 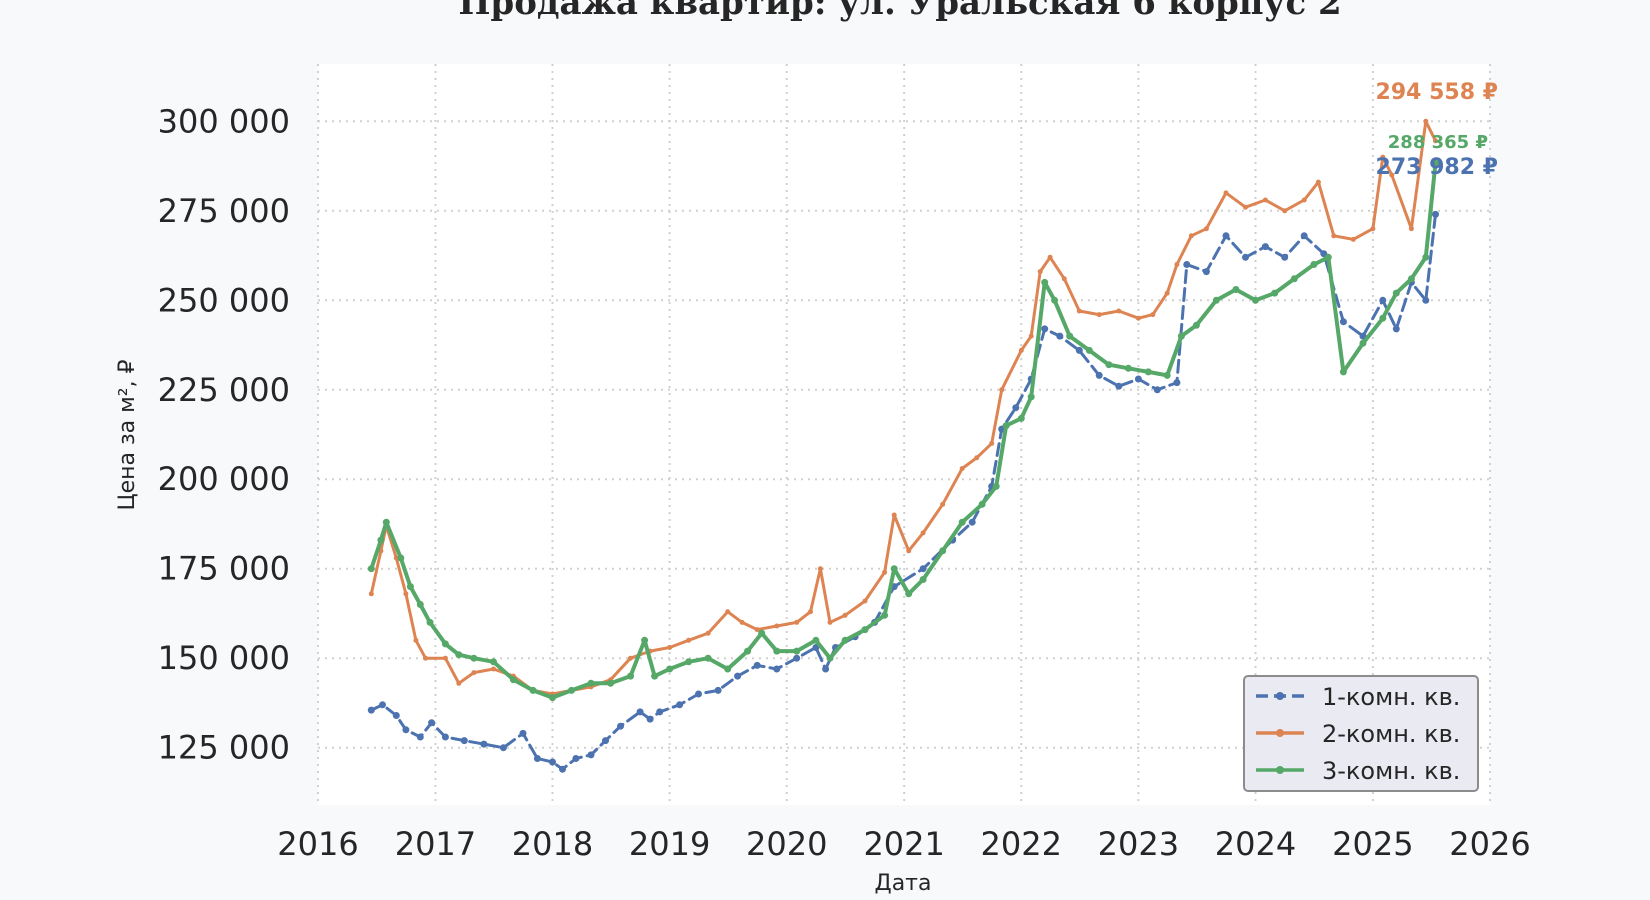 What do you see at coordinates (1391, 771) in the screenshot?
I see `legend-entry: 3-комн. кв.` at bounding box center [1391, 771].